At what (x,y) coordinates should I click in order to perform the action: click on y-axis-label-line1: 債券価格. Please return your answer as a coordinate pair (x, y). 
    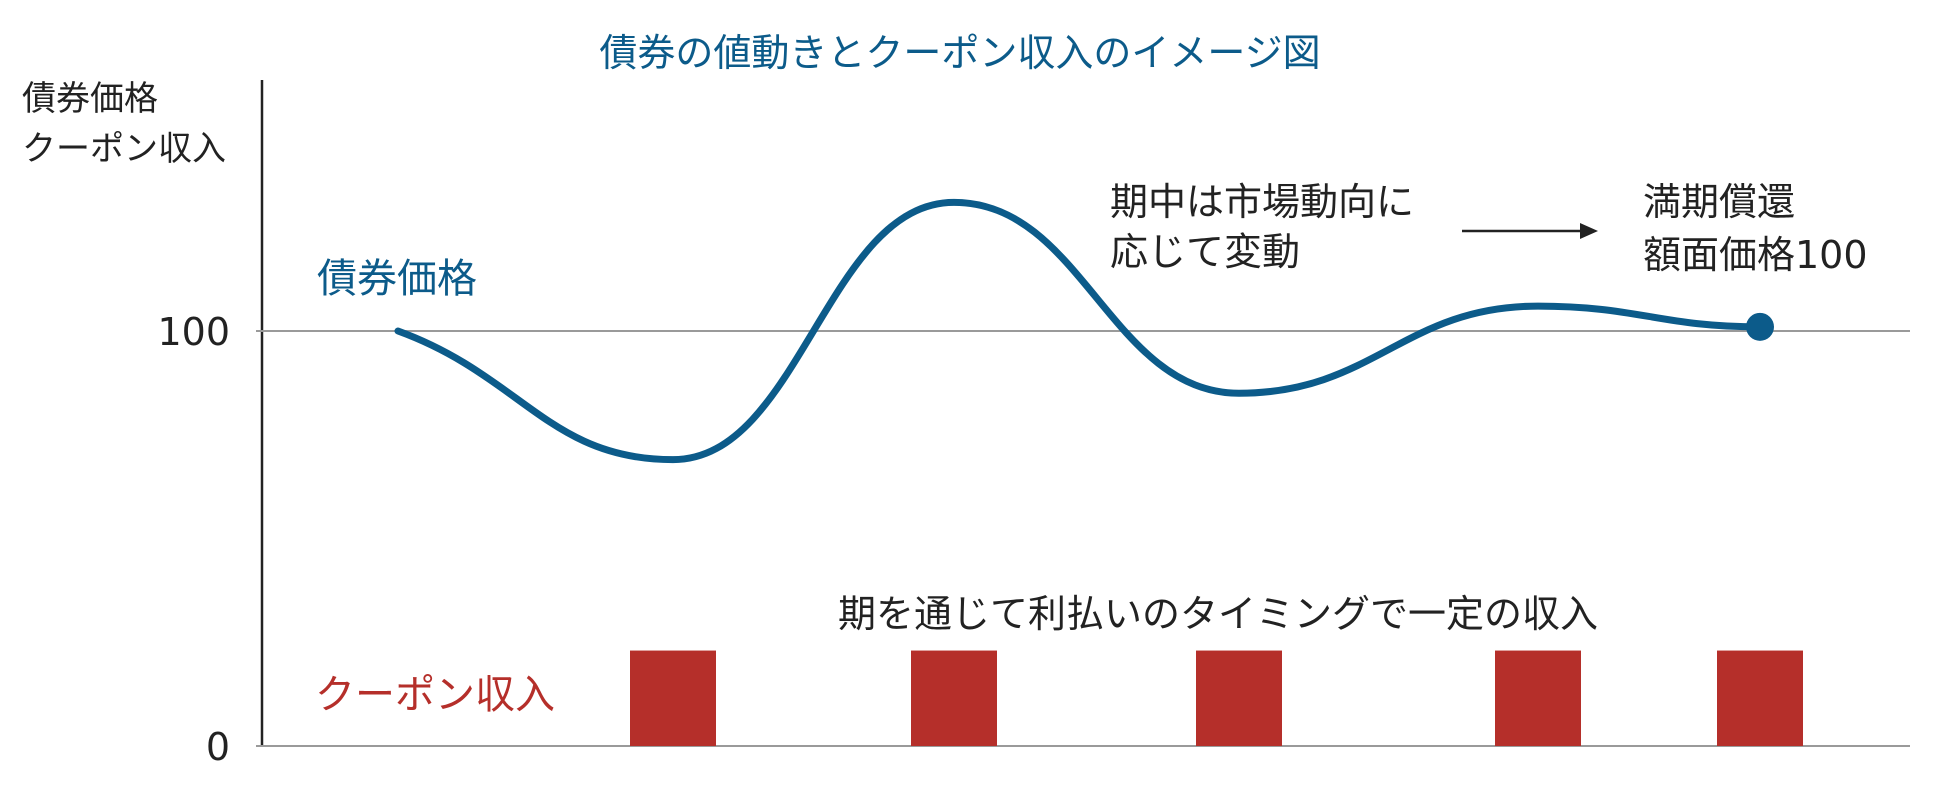
    Looking at the image, I should click on (90, 99).